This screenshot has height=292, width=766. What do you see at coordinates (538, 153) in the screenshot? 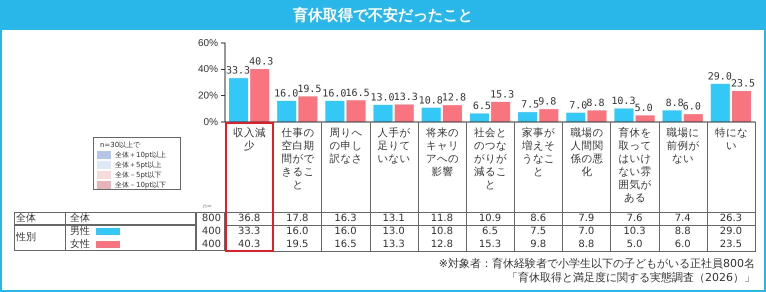
I see `x-tick-label: 家事が増えそうなこと` at bounding box center [538, 153].